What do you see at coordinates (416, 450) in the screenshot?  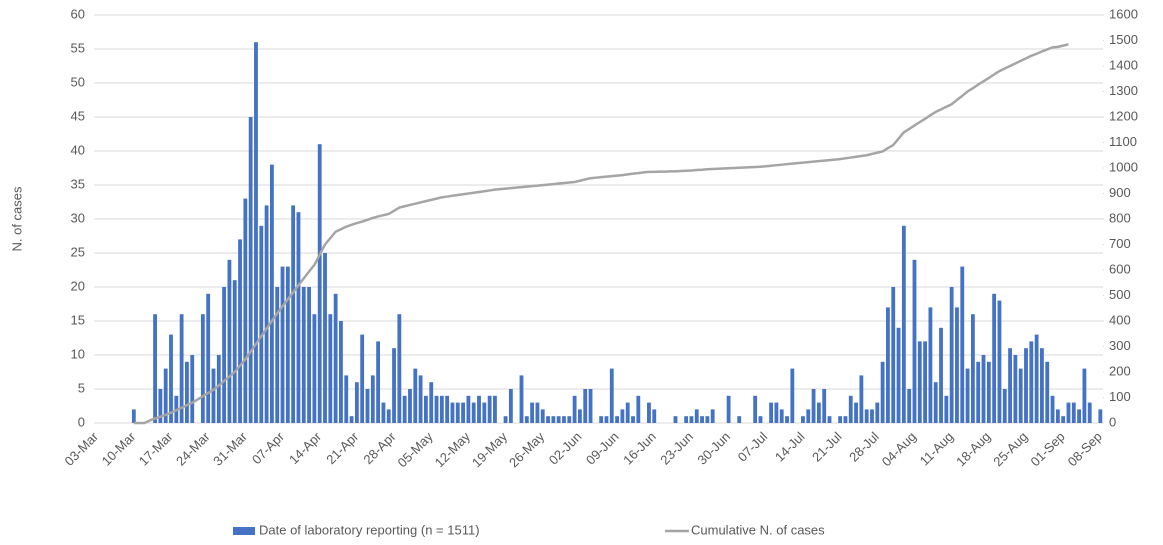 I see `x-tick-label: 05-May` at bounding box center [416, 450].